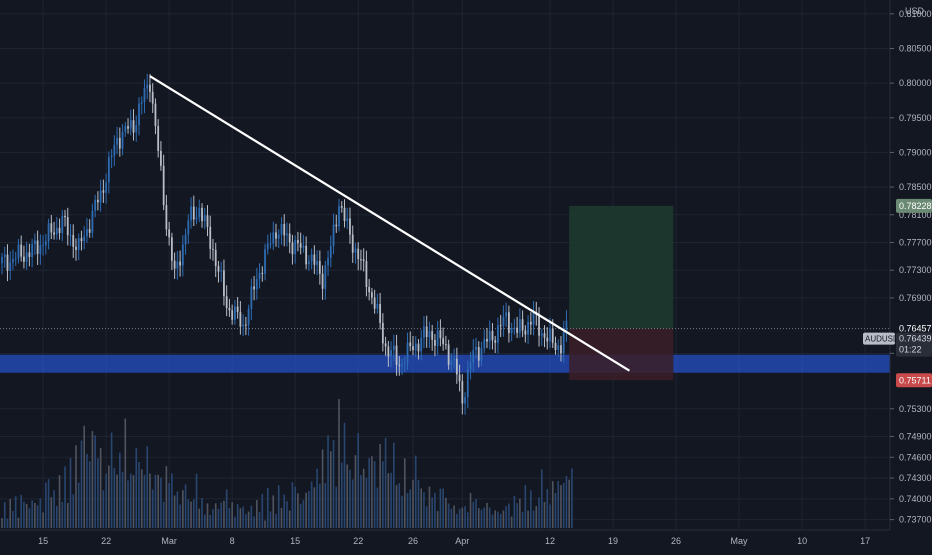  I want to click on time-tick-label: 17, so click(865, 541).